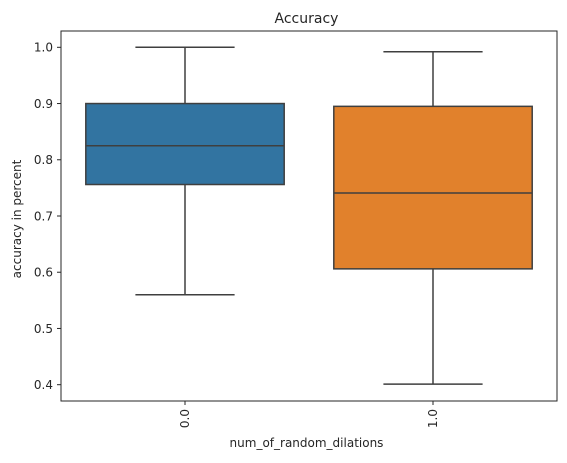  Describe the element at coordinates (307, 19) in the screenshot. I see `chart-title: Accuracy` at that location.